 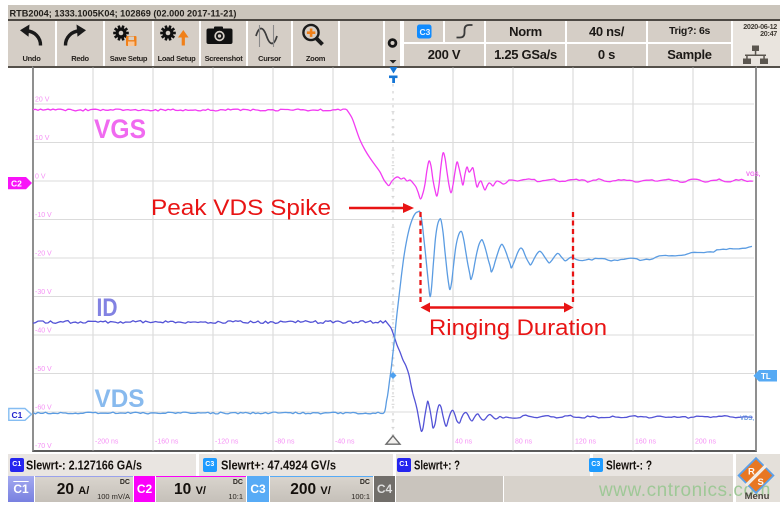 I want to click on svg-text: -80 ns, so click(x=285, y=442).